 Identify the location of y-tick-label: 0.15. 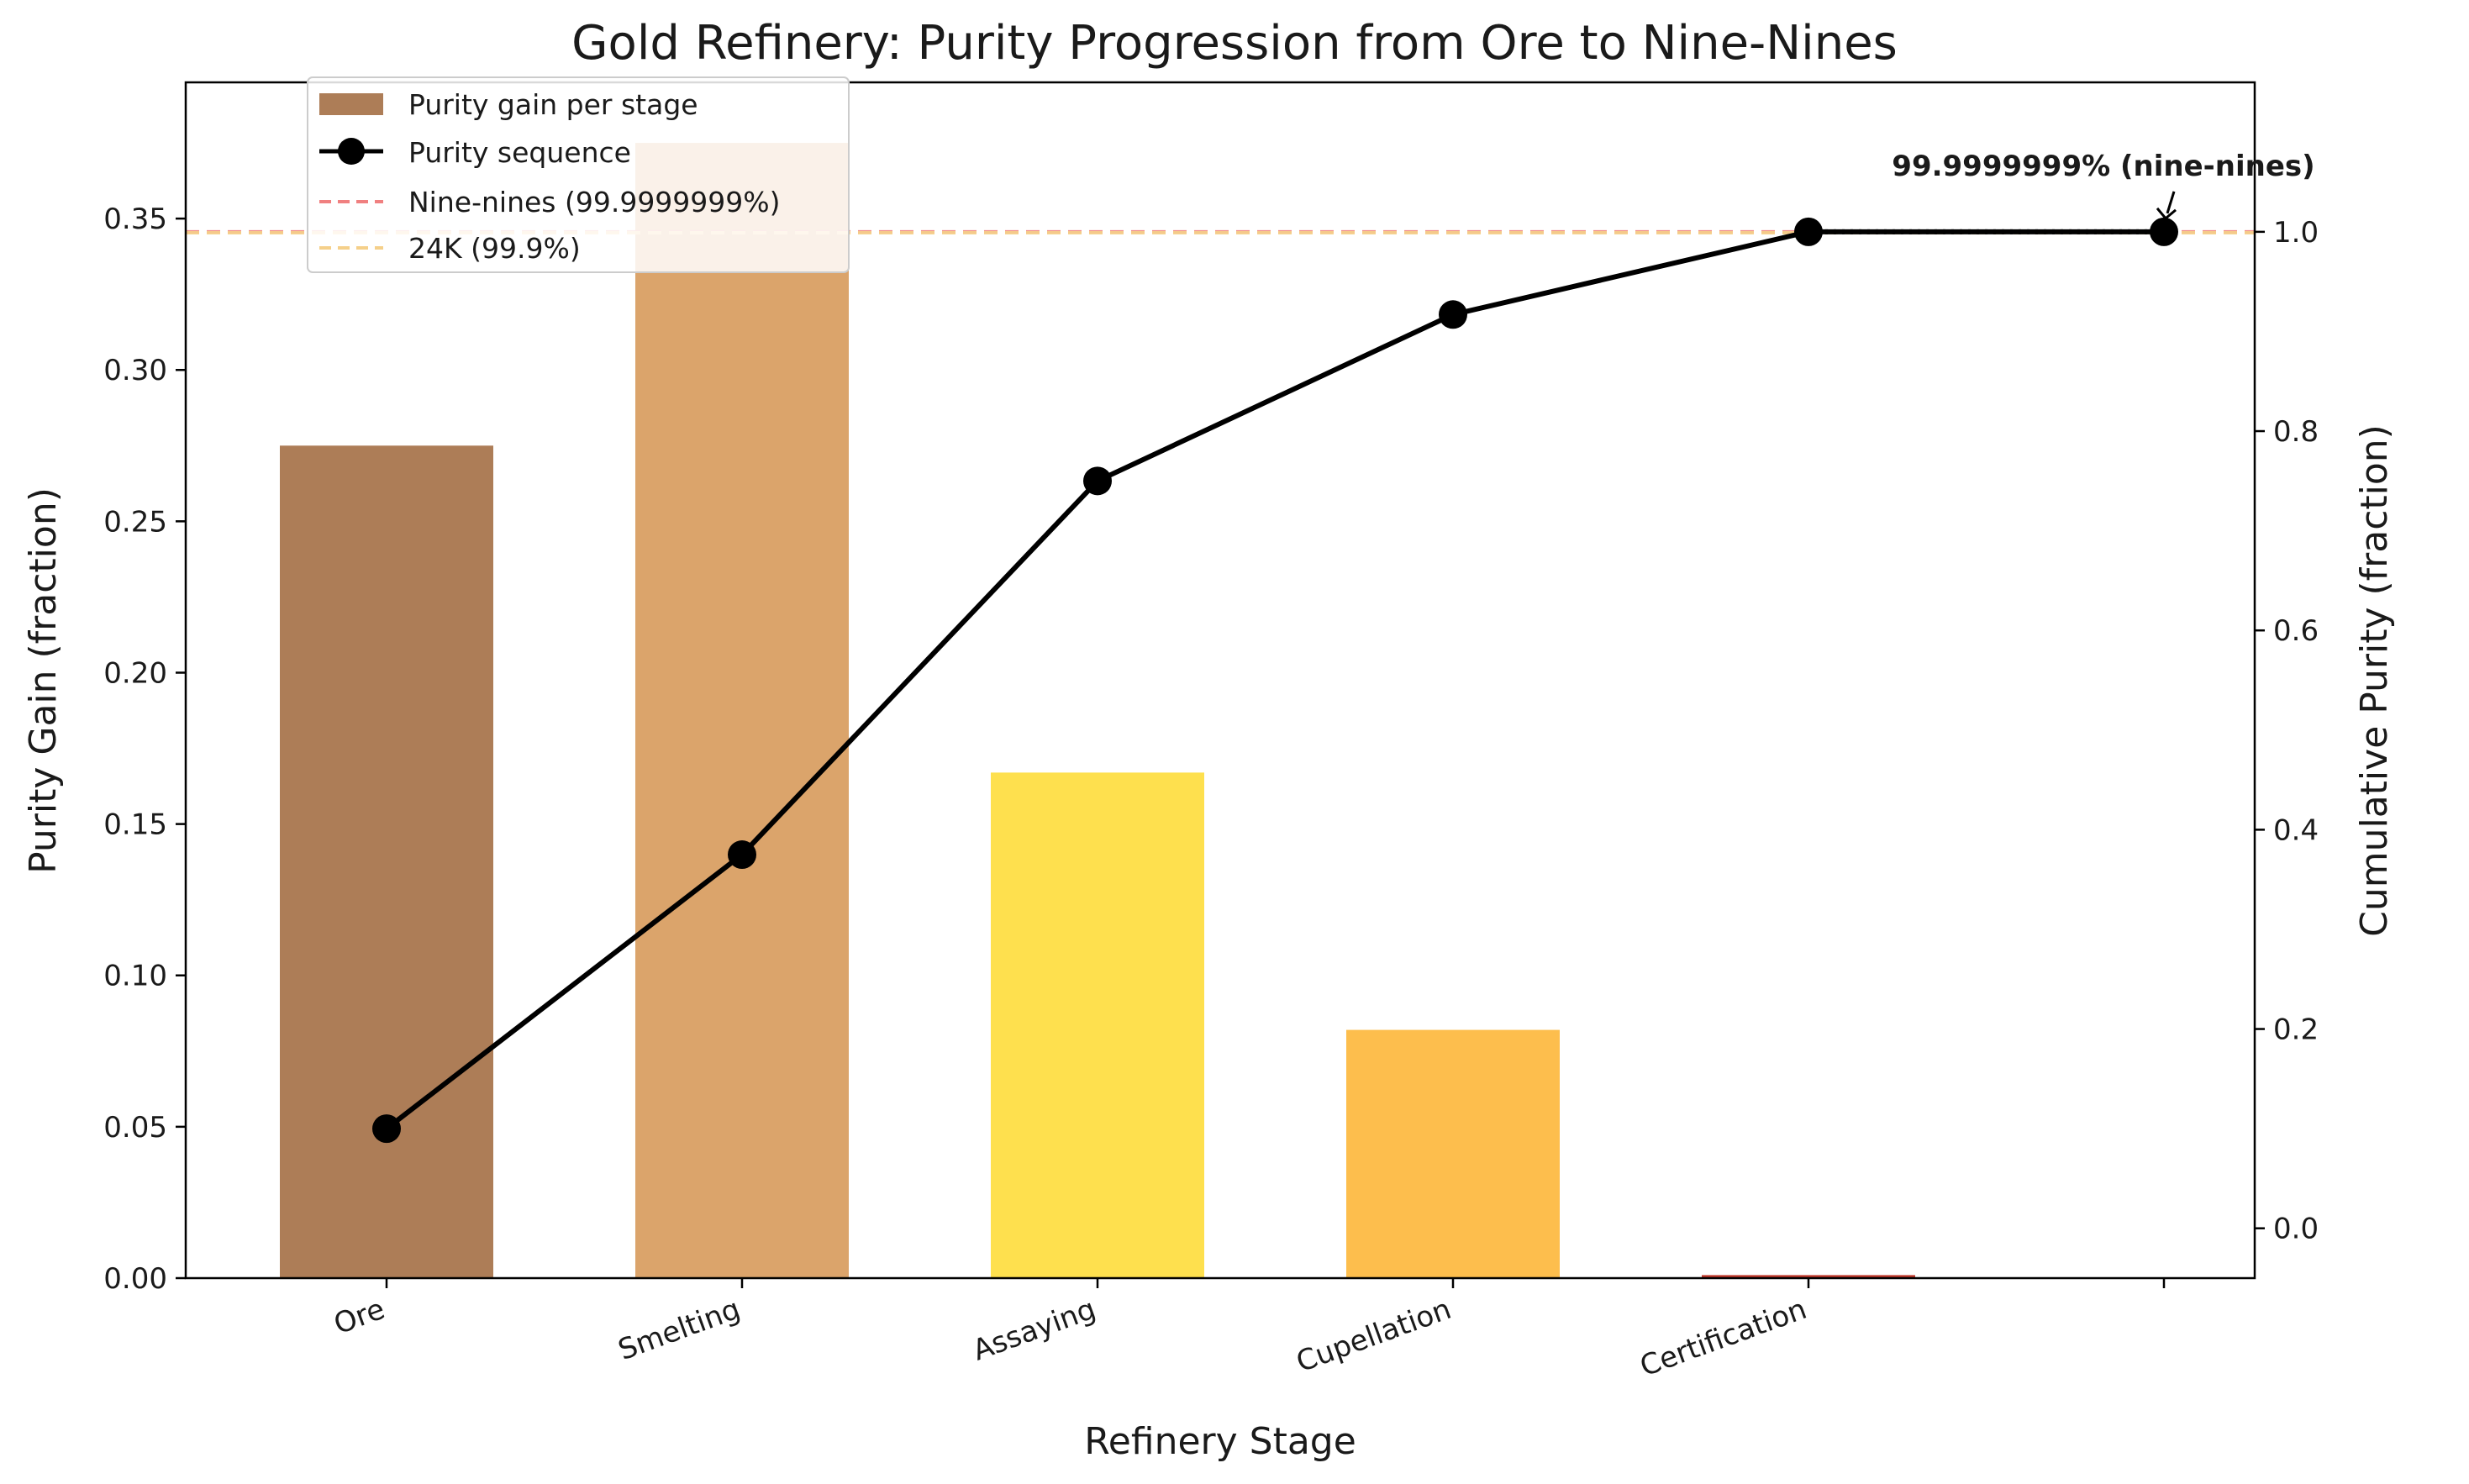
(135, 825).